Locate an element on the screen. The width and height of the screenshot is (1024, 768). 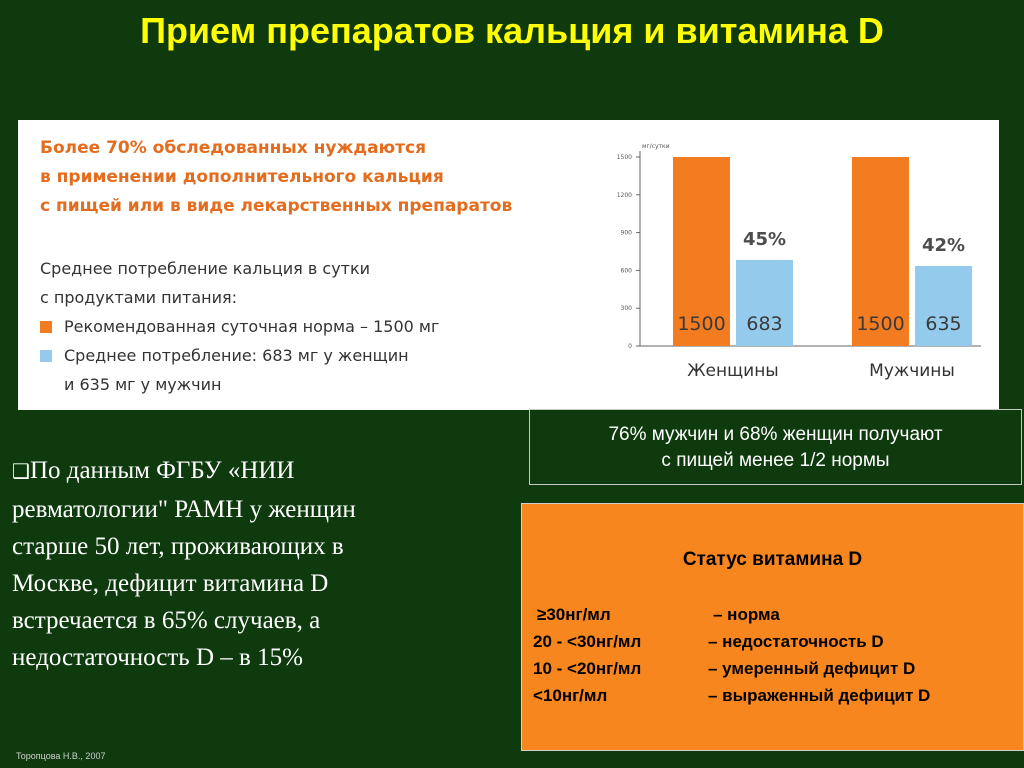
study-line-first: ❑По данным ФГБУ «НИИ is located at coordinates (267, 471).